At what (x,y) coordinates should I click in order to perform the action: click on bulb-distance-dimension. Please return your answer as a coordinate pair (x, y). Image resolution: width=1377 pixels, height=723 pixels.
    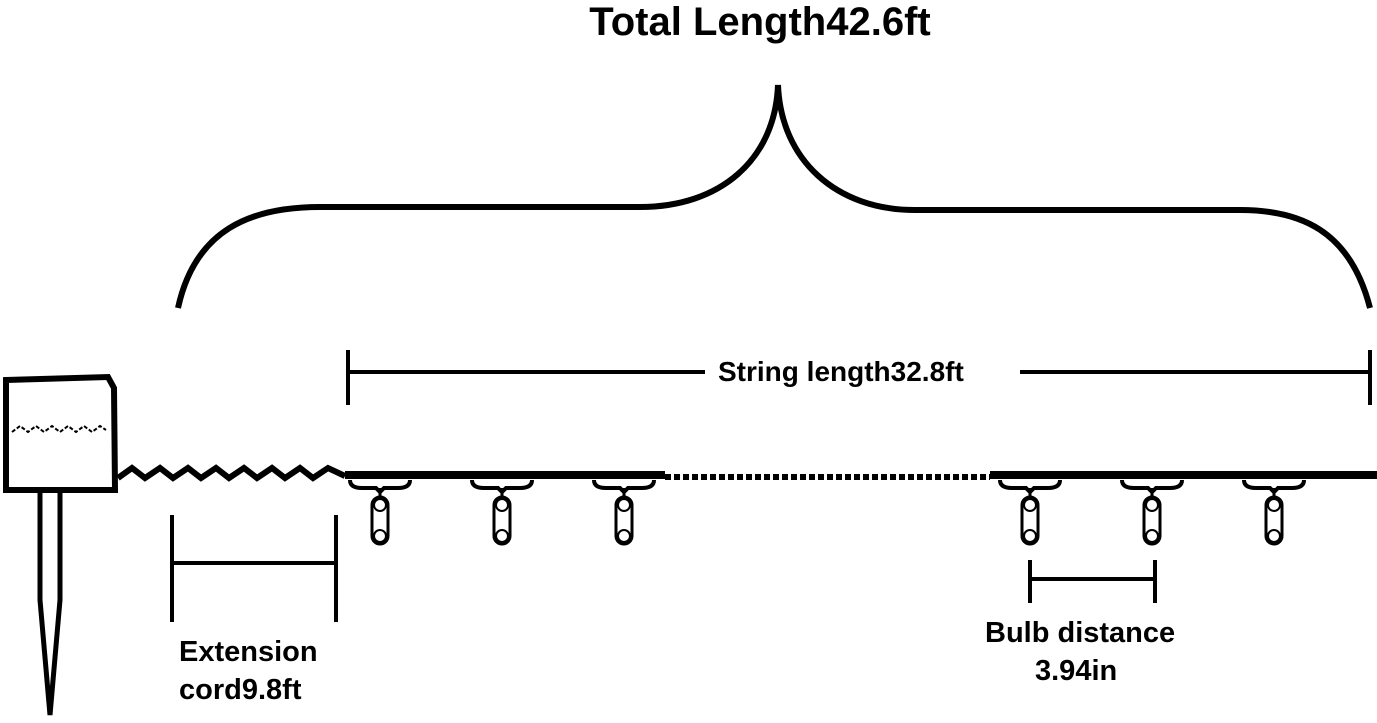
    Looking at the image, I should click on (1092, 581).